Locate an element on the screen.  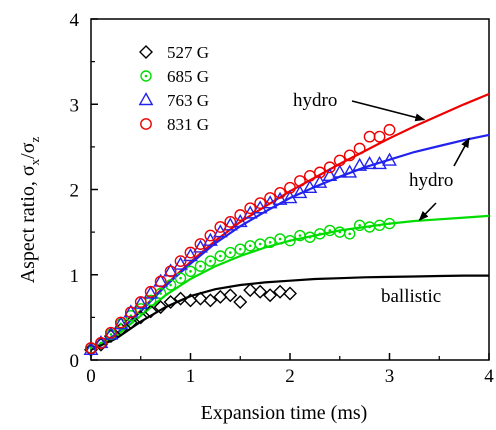
x-tick-label: 4 is located at coordinates (489, 376).